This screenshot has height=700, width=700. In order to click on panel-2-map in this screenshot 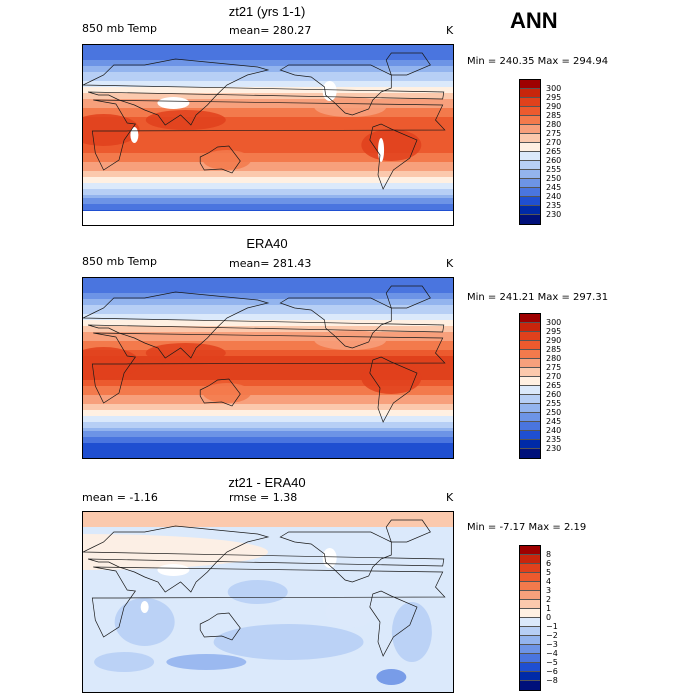, I will do `click(268, 368)`.